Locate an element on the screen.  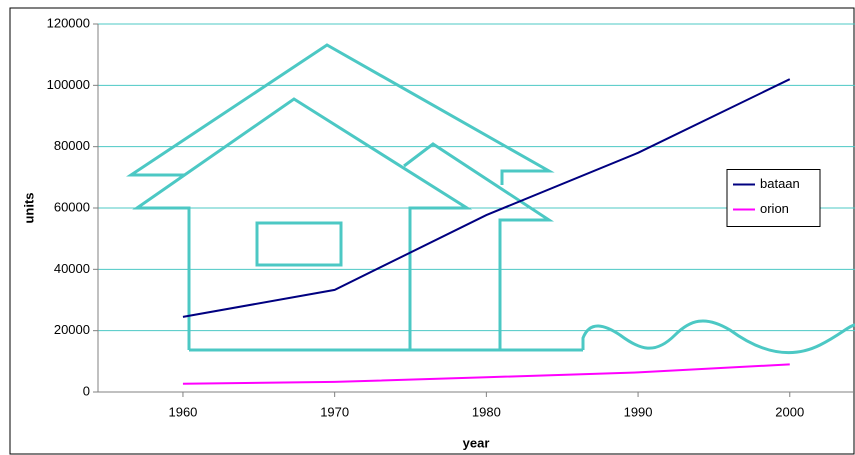
x-tick-label: 1960 is located at coordinates (182, 411).